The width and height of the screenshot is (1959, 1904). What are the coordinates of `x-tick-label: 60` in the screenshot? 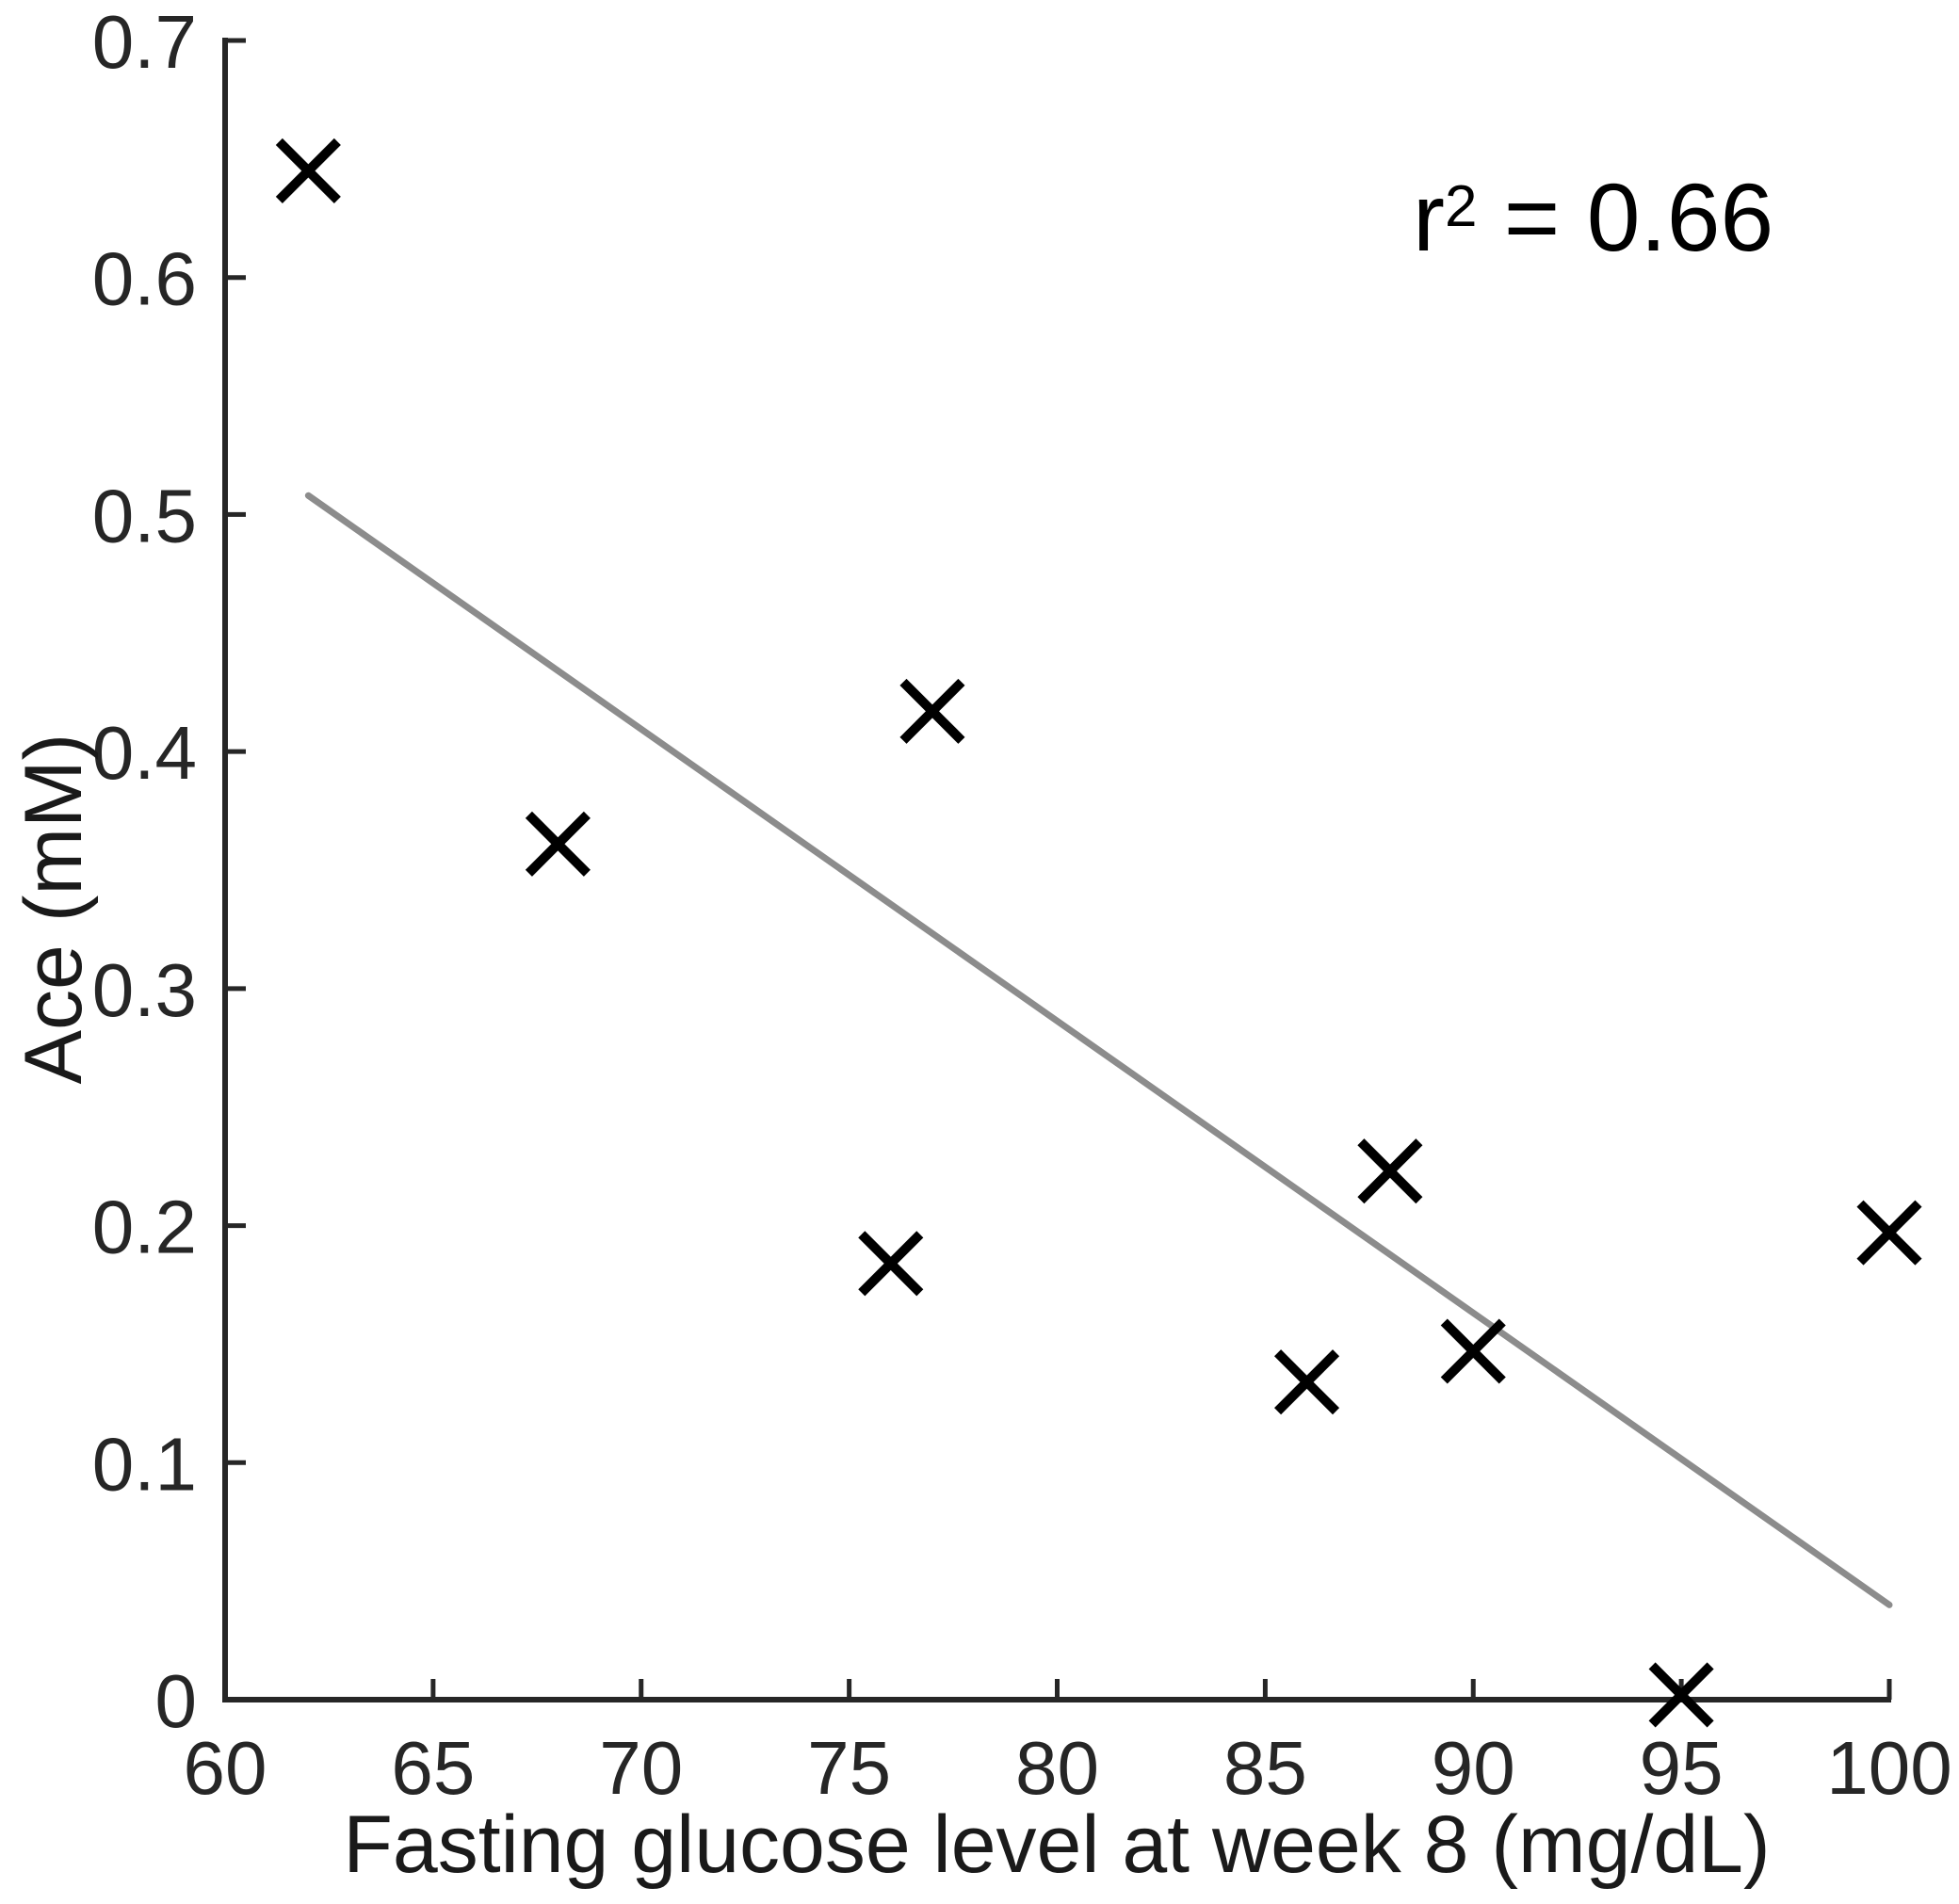 It's located at (225, 1768).